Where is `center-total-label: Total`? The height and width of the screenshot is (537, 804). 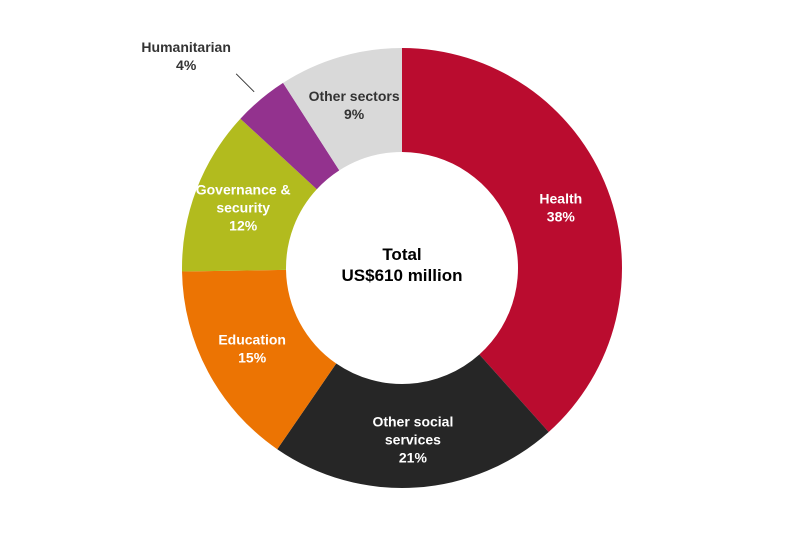
center-total-label: Total is located at coordinates (401, 254).